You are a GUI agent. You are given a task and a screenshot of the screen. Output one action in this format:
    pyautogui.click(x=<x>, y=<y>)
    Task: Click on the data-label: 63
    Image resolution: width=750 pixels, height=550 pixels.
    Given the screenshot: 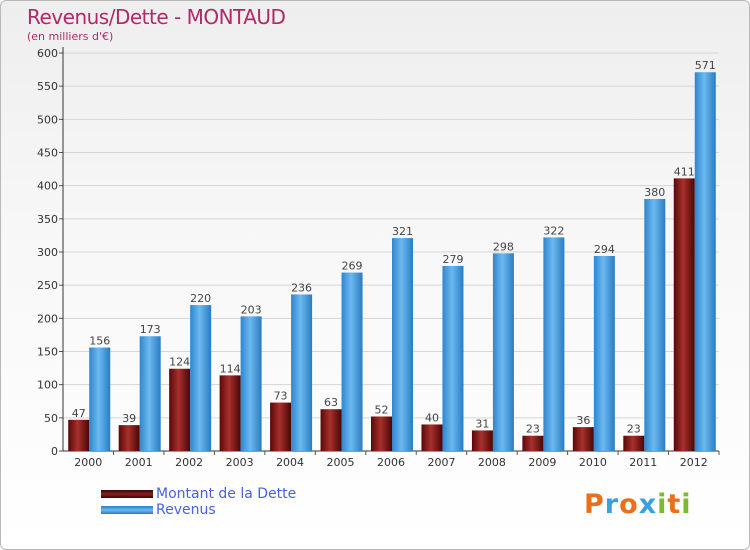 What is the action you would take?
    pyautogui.click(x=331, y=402)
    